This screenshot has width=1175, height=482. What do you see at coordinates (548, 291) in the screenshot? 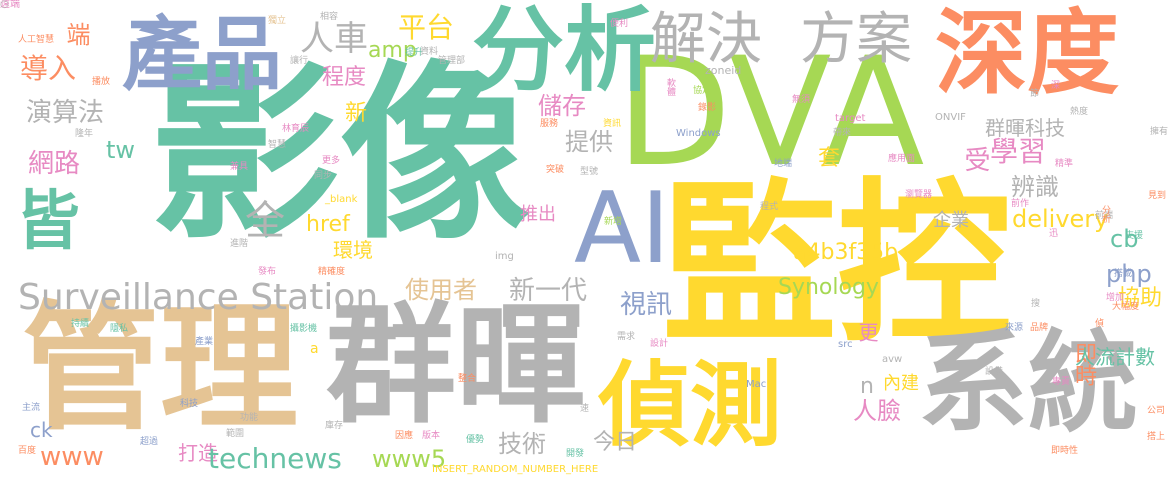
I see `word-40: 新一代` at bounding box center [548, 291].